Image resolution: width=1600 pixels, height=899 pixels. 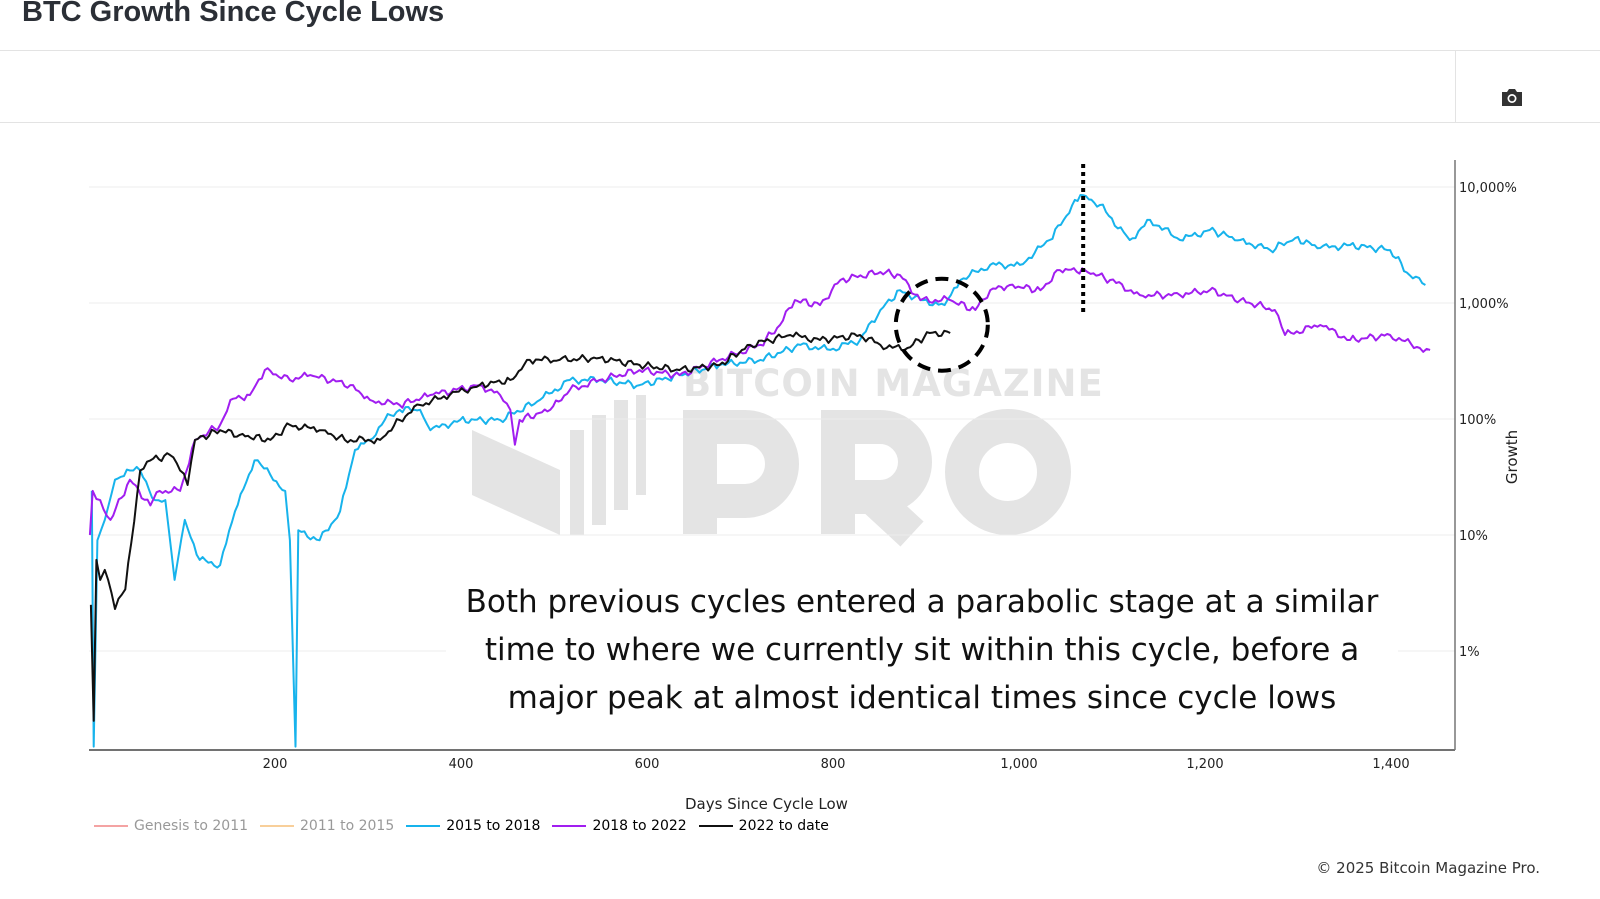 What do you see at coordinates (783, 826) in the screenshot?
I see `legend-label: 2022 to date` at bounding box center [783, 826].